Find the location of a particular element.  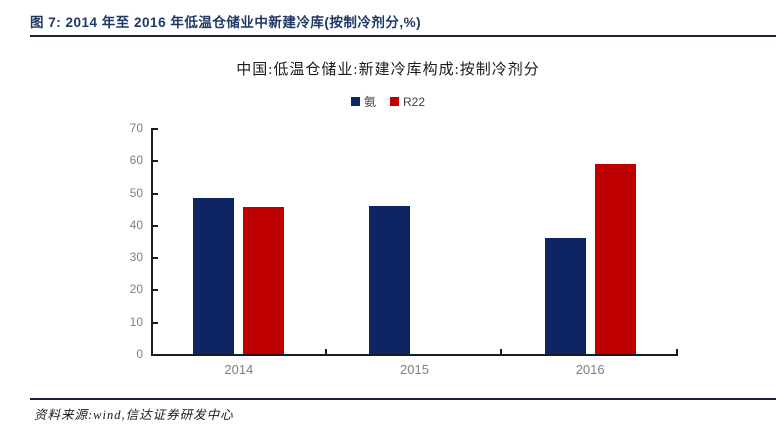

legend-swatch-ammonia is located at coordinates (355, 101).